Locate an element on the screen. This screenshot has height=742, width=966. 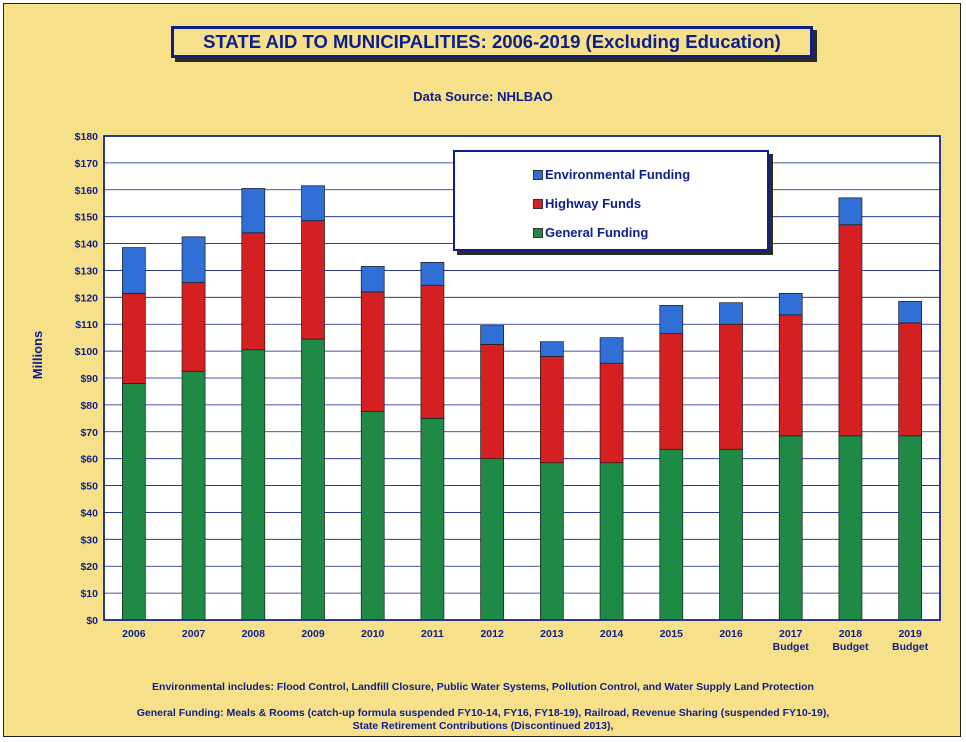
y-tick-label: $40 is located at coordinates (89, 513).